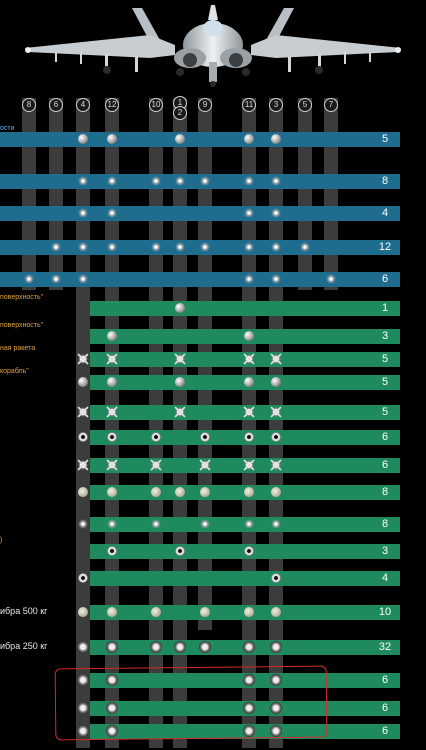  Describe the element at coordinates (83, 423) in the screenshot. I see `pylon-column-p4` at that location.